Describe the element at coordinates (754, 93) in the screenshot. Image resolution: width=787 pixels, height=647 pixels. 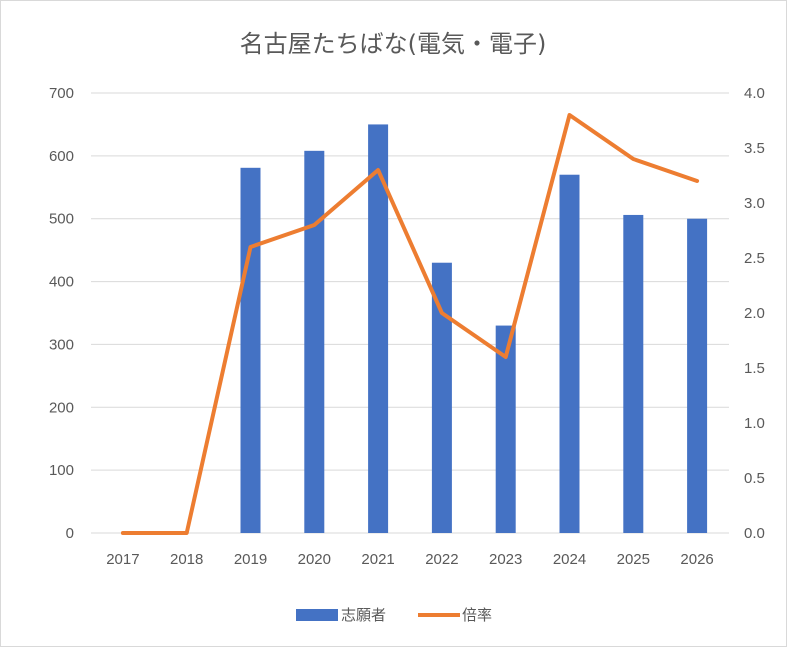
I see `y-right-tick-label: 4.0` at that location.